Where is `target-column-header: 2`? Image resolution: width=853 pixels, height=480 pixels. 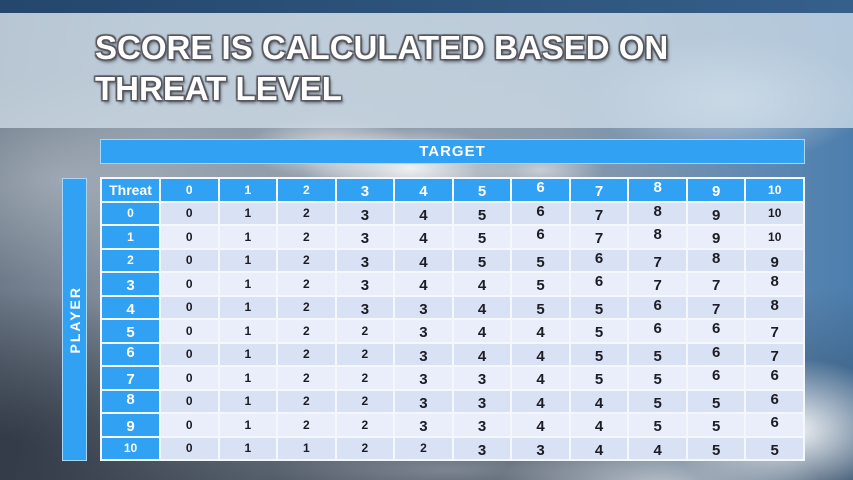
target-column-header: 2 is located at coordinates (306, 190).